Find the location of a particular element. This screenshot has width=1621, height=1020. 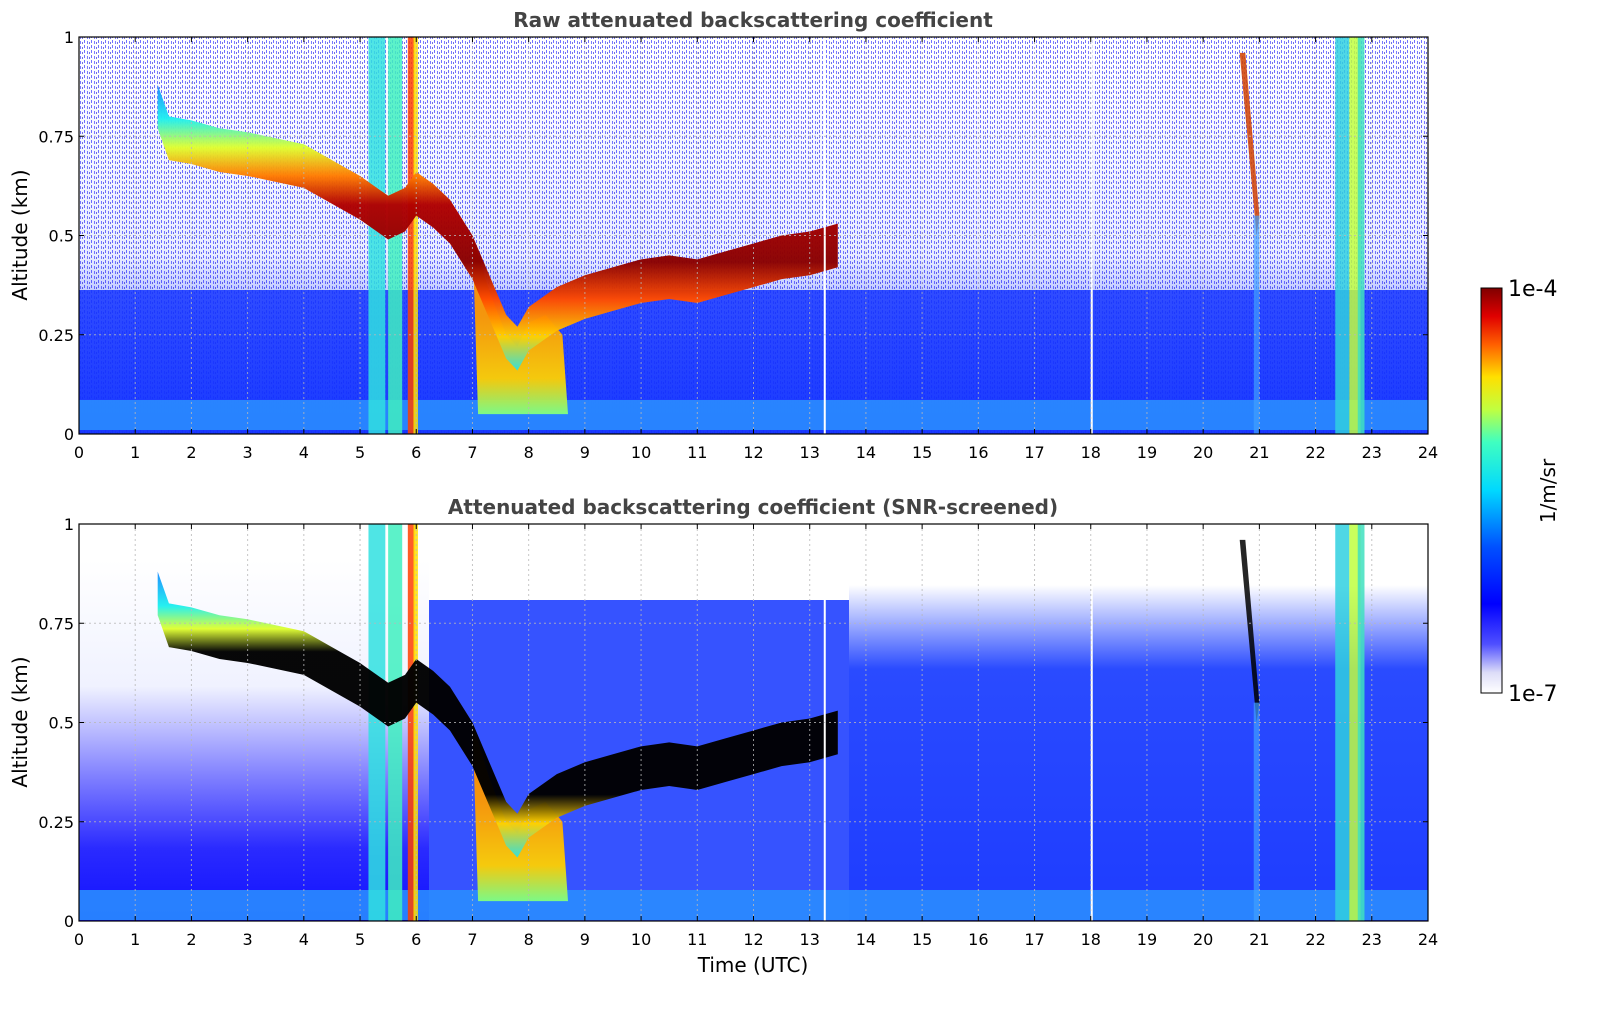

colorbar-scale is located at coordinates (1491, 490).